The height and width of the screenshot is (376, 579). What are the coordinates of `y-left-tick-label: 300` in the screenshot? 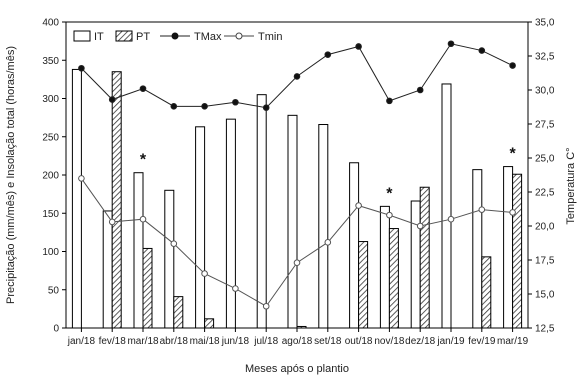 It's located at (50, 99).